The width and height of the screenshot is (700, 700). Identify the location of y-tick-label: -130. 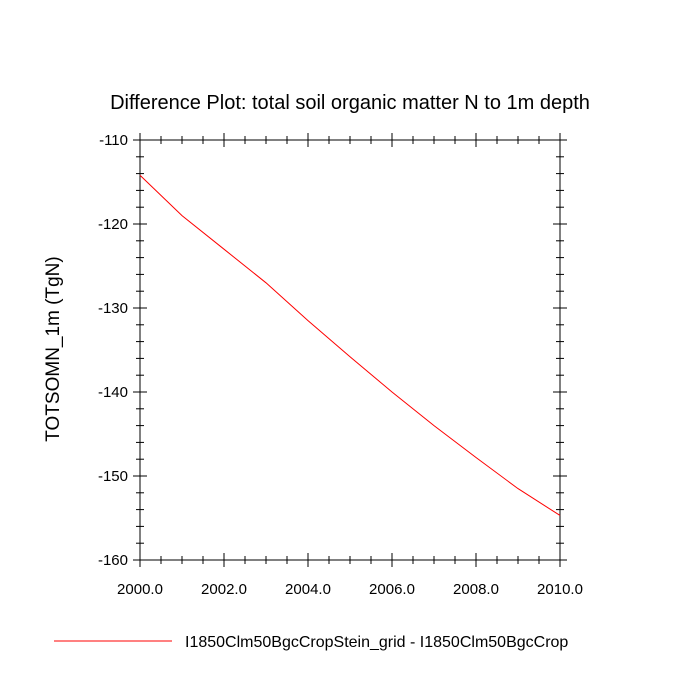
(113, 308).